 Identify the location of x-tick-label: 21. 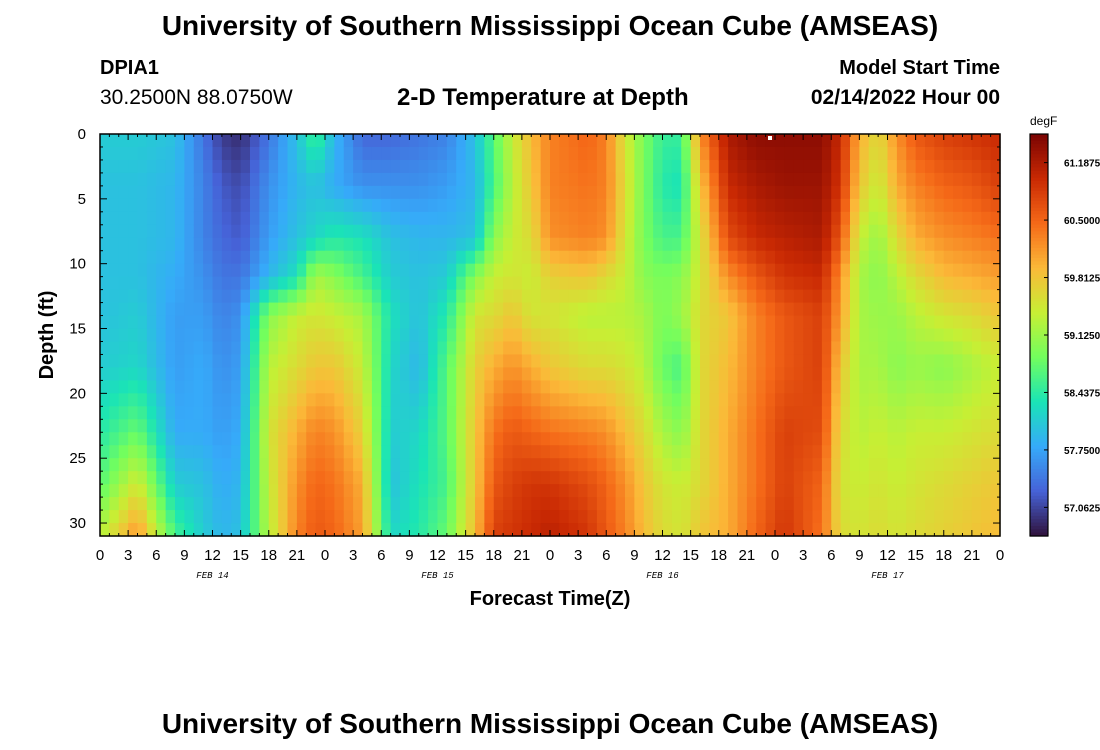
(297, 555).